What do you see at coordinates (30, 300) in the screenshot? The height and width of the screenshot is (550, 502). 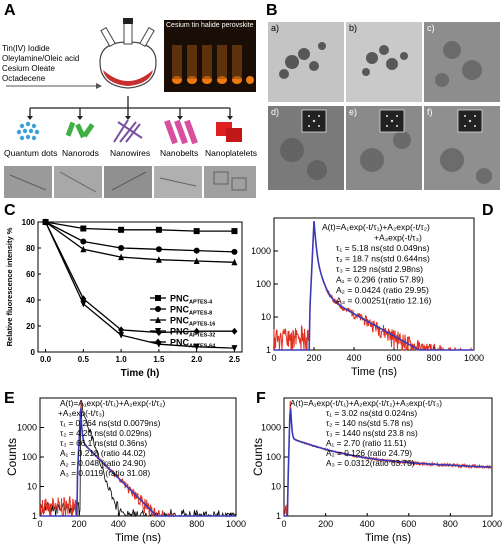 I see `y-tick-label: 40` at bounding box center [30, 300].